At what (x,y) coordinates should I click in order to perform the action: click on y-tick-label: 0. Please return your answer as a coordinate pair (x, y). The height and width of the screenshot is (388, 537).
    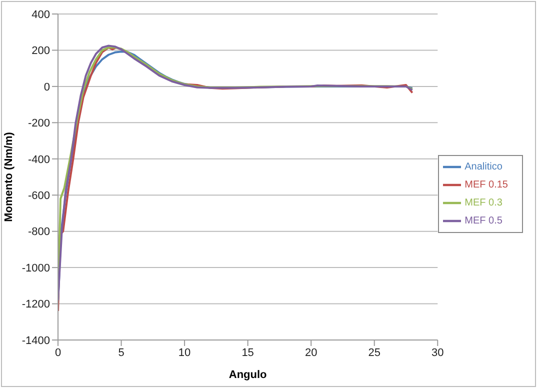
    Looking at the image, I should click on (47, 87).